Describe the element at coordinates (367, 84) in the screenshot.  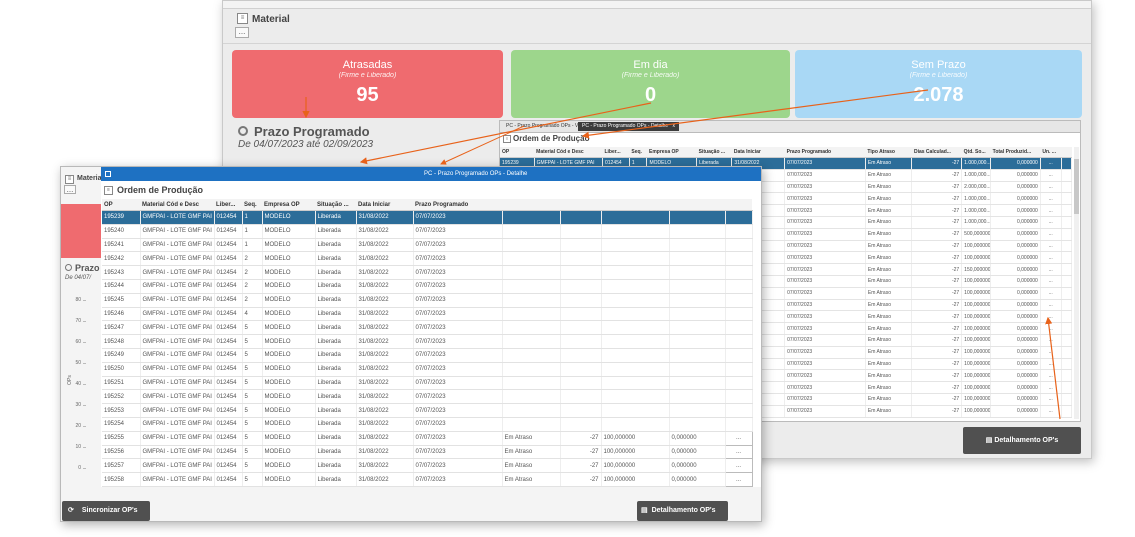
I see `card-atrasadas: Atrasadas (Firme e Liberado) 95` at that location.